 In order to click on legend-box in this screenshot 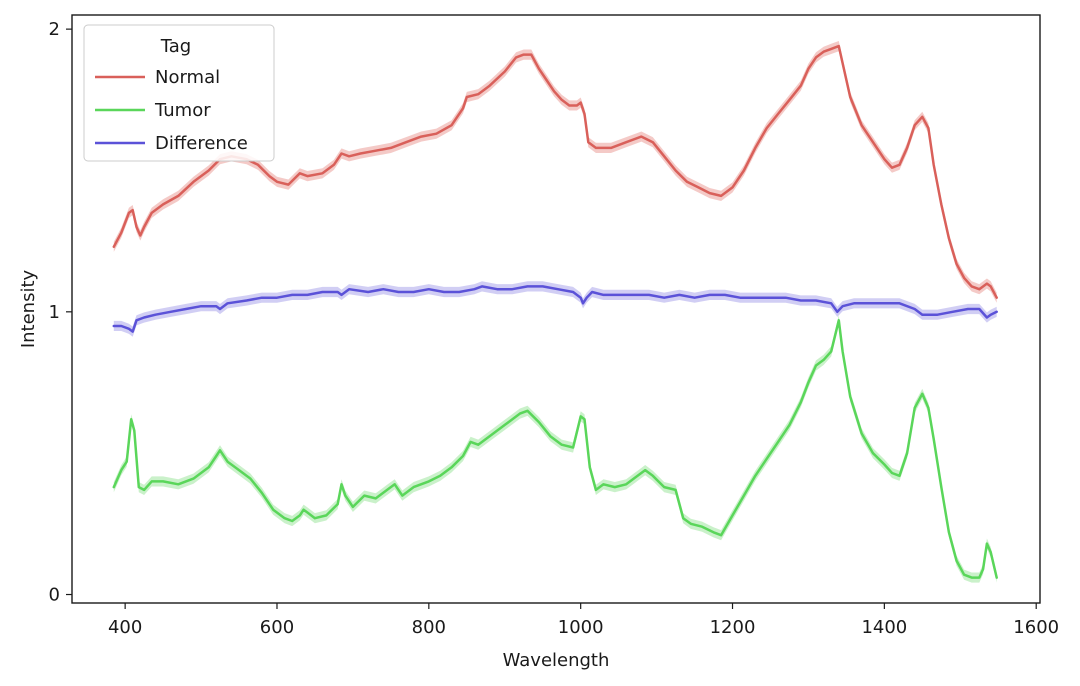, I will do `click(179, 93)`.